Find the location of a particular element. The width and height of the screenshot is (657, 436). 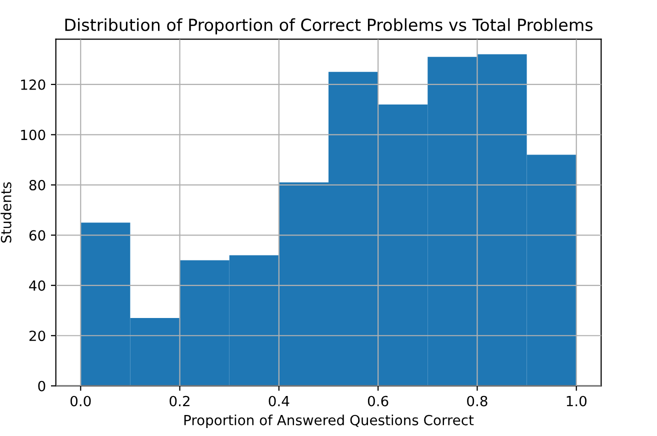

y-tick-label: 100 is located at coordinates (33, 135).